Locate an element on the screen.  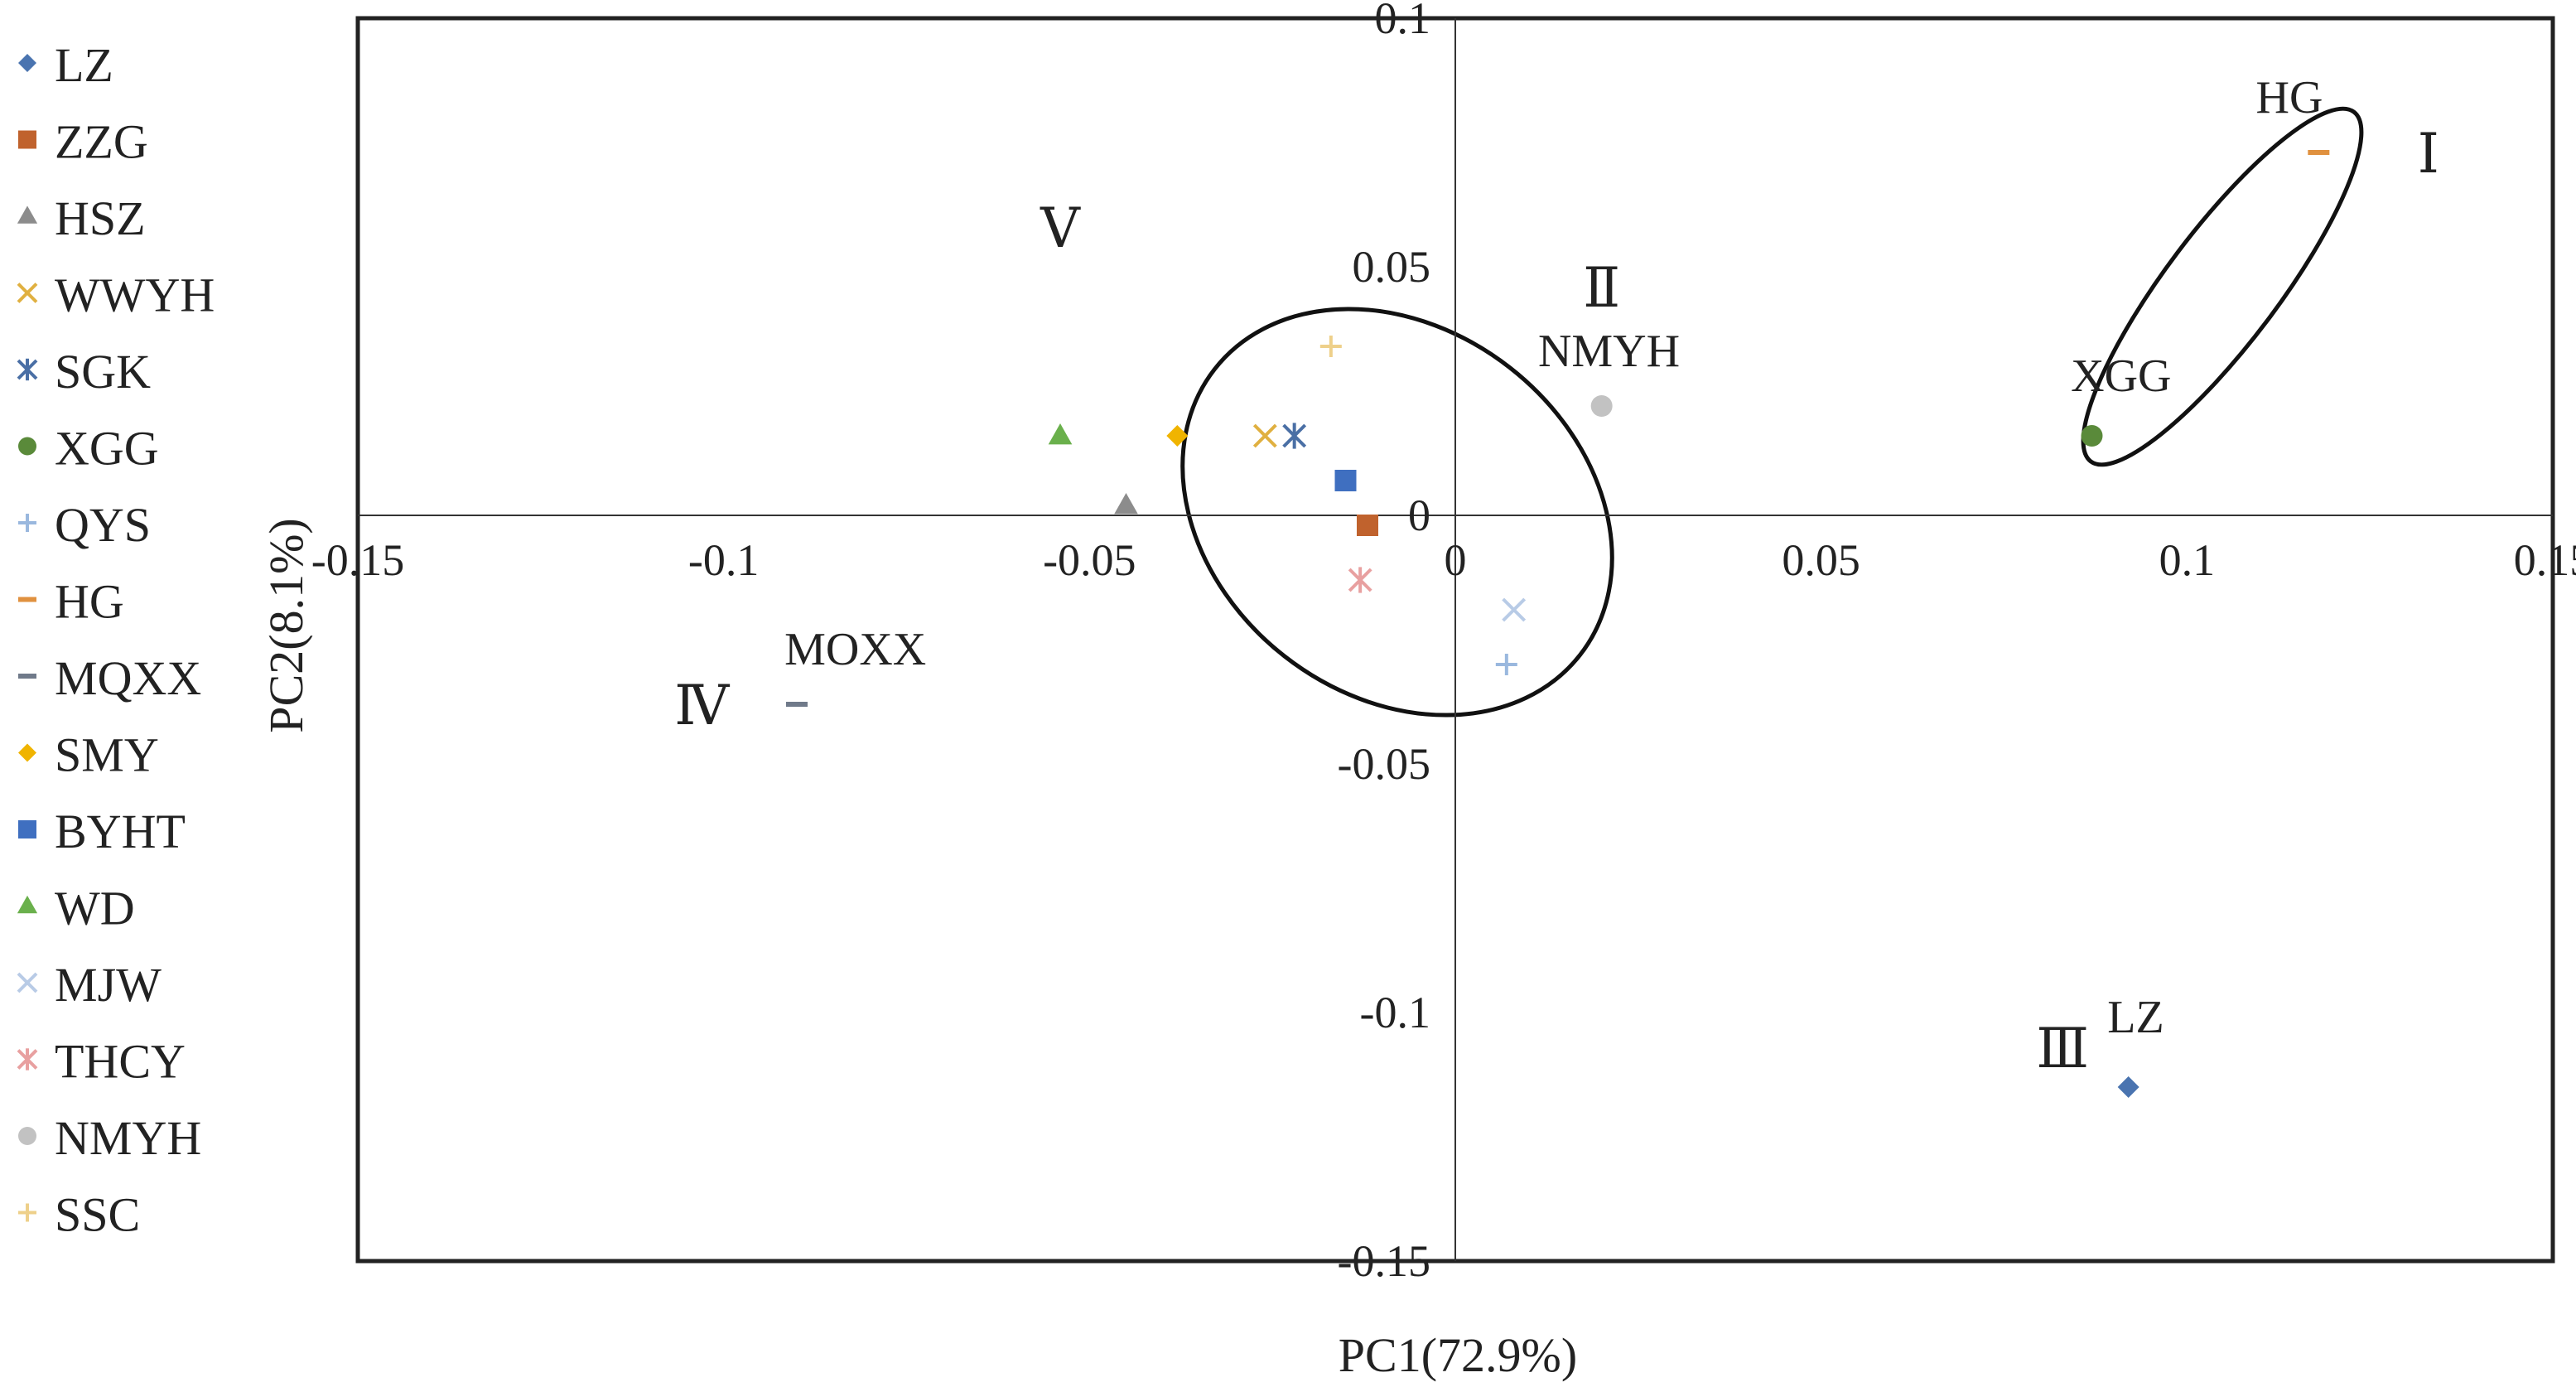
cluster-ellipse-v is located at coordinates (1397, 512).